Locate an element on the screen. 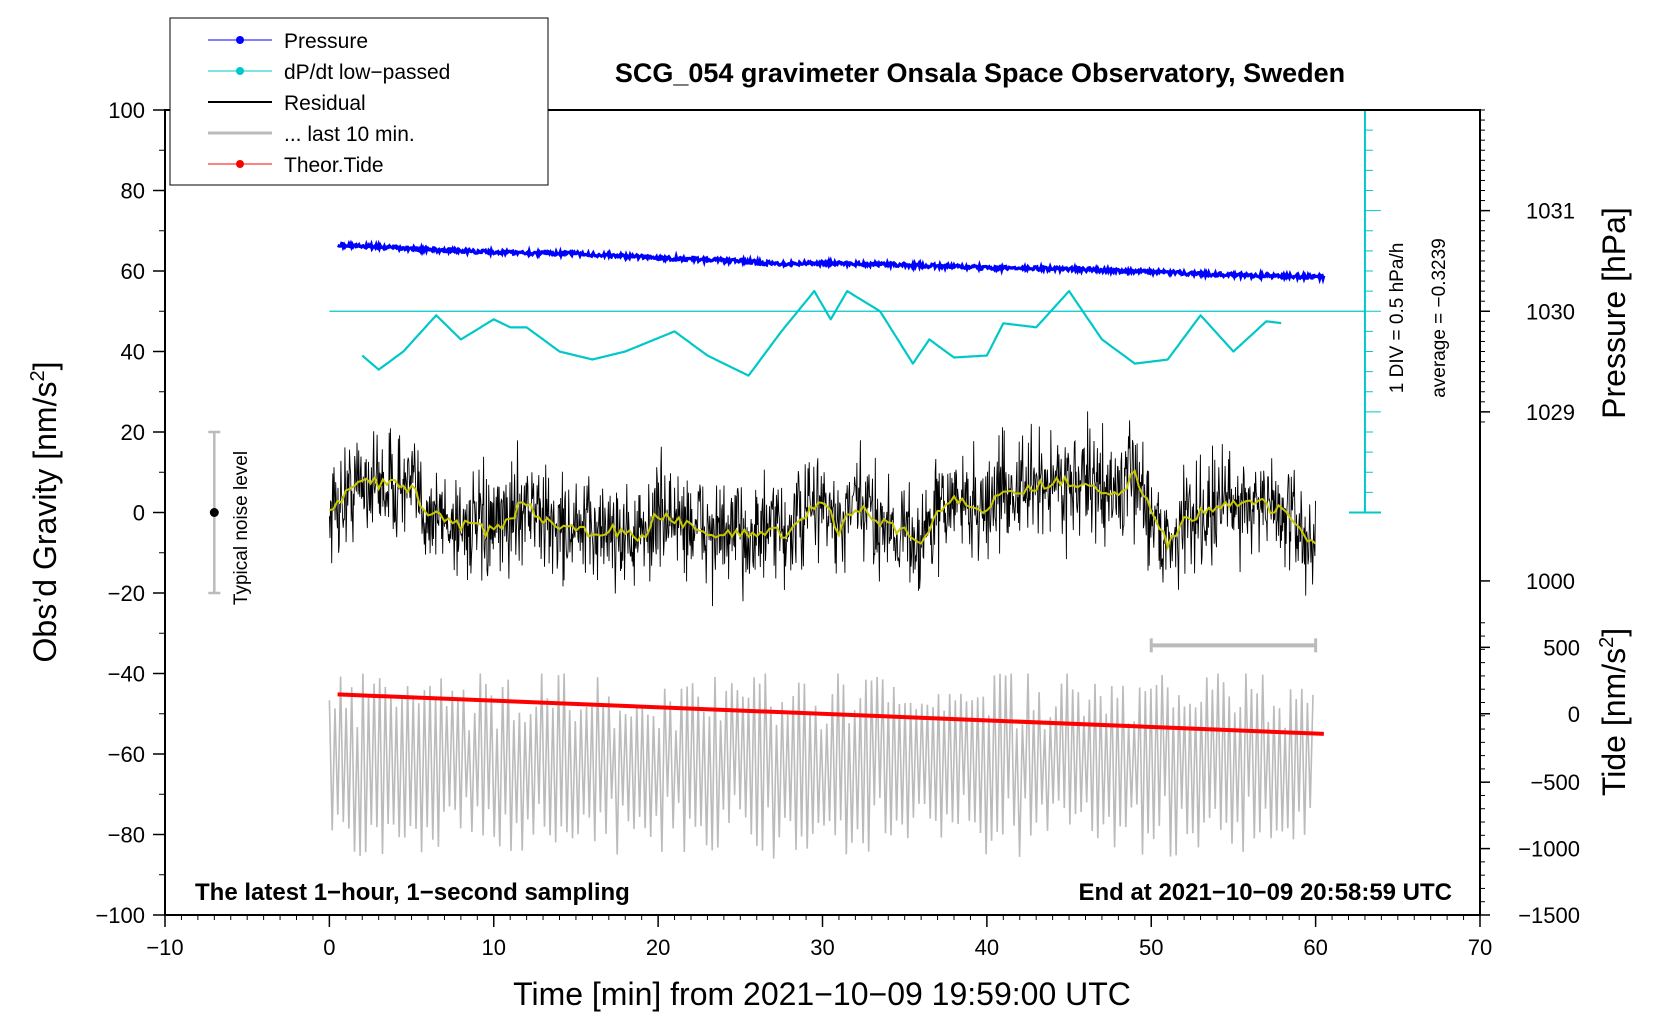  dpdt-scale-label: 1 DIV = 0.5 hPa/h is located at coordinates (1397, 318).